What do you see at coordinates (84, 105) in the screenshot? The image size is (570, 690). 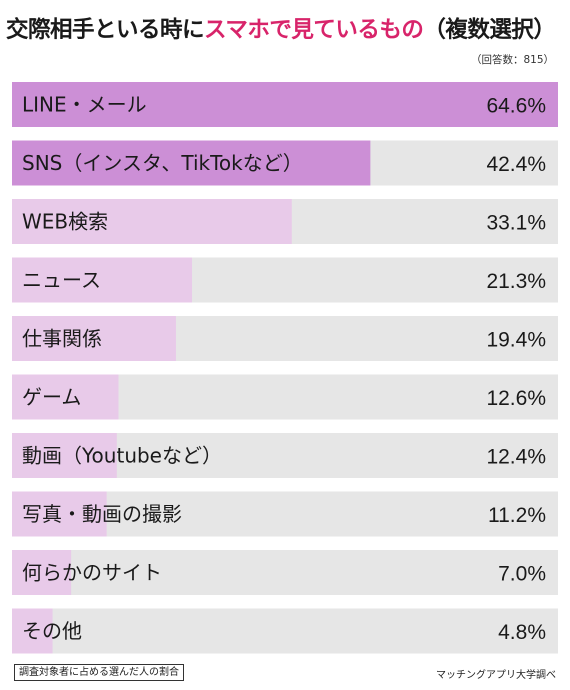 I see `category-label: LINE・メール` at bounding box center [84, 105].